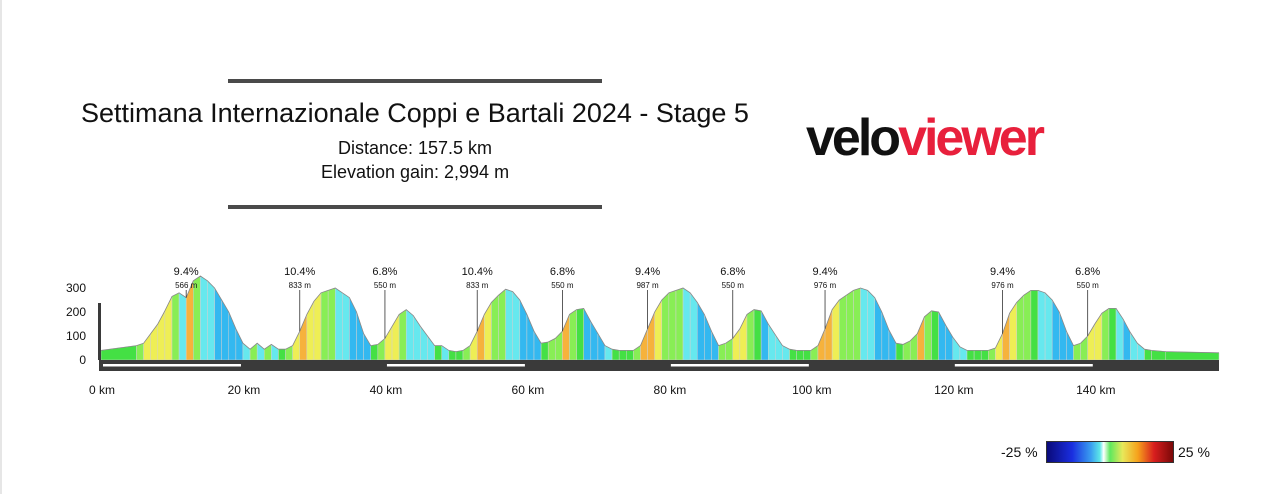 This screenshot has width=1265, height=494. What do you see at coordinates (825, 285) in the screenshot?
I see `climb-elevation-label: 976 m` at bounding box center [825, 285].